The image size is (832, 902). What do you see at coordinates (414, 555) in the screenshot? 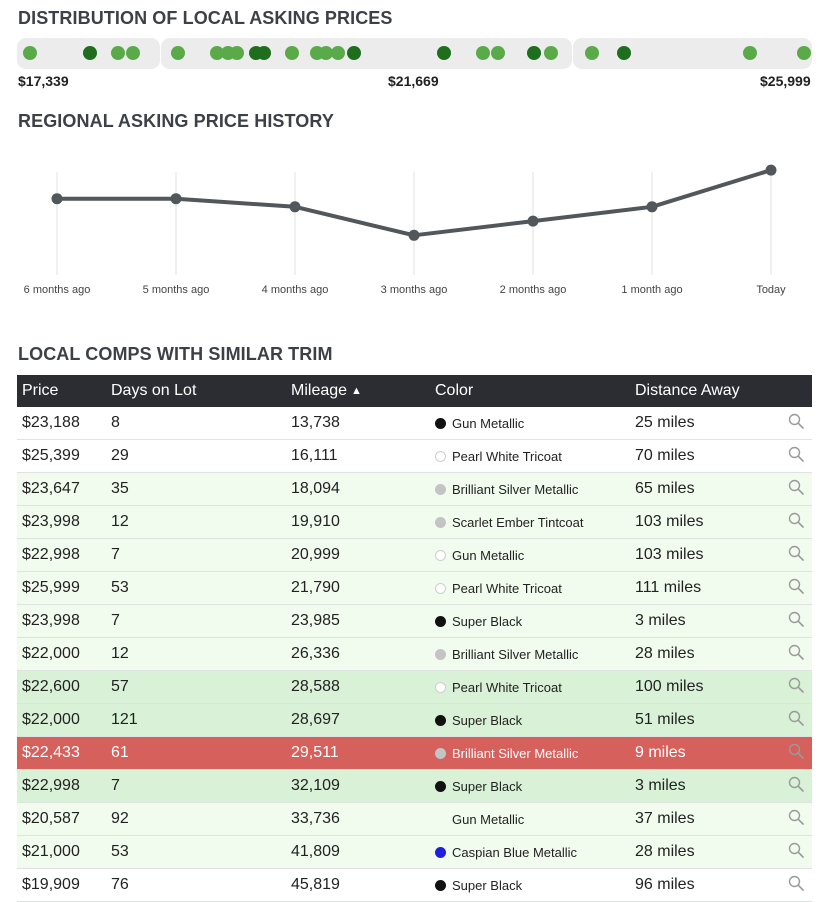
I see `table-row: $22,998 7 20,999 Gun Metallic 103 miles` at bounding box center [414, 555].